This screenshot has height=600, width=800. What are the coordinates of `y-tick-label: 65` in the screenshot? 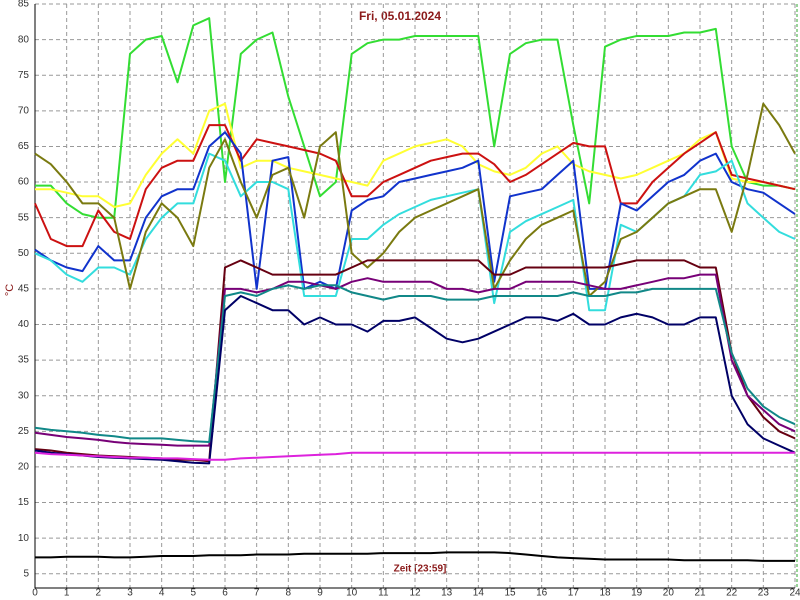 It's located at (24, 146).